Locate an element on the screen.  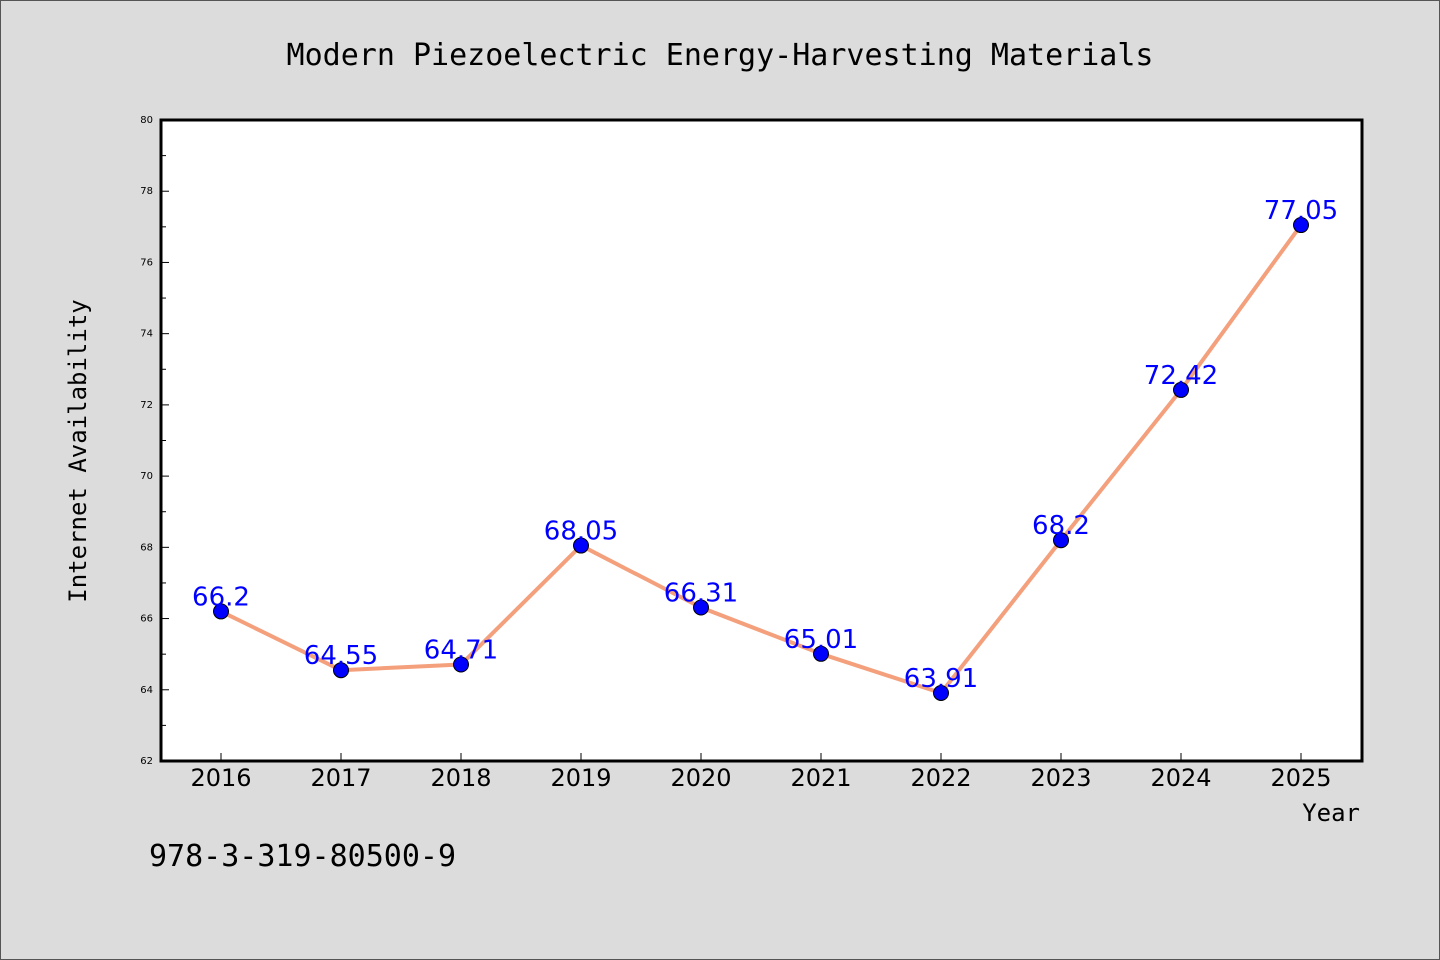
data-label: 68.05 is located at coordinates (581, 532).